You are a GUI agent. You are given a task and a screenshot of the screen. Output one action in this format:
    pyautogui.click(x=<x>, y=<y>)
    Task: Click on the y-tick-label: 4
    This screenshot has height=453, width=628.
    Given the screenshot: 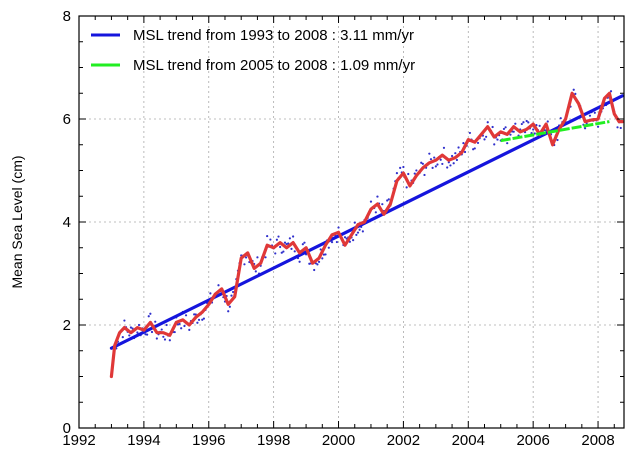 What is the action you would take?
    pyautogui.click(x=67, y=222)
    